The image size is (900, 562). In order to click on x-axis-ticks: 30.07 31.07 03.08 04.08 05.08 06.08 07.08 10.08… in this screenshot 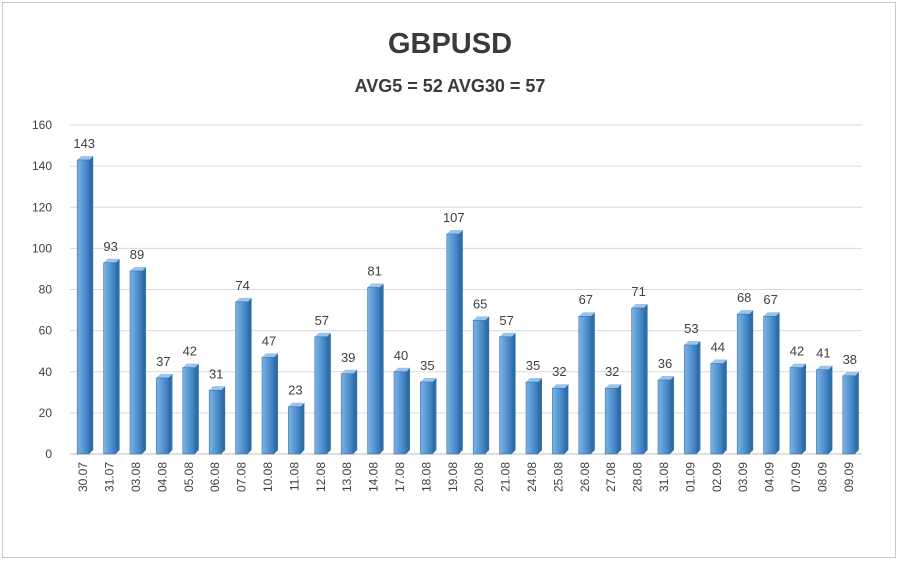, I will do `click(466, 477)`.